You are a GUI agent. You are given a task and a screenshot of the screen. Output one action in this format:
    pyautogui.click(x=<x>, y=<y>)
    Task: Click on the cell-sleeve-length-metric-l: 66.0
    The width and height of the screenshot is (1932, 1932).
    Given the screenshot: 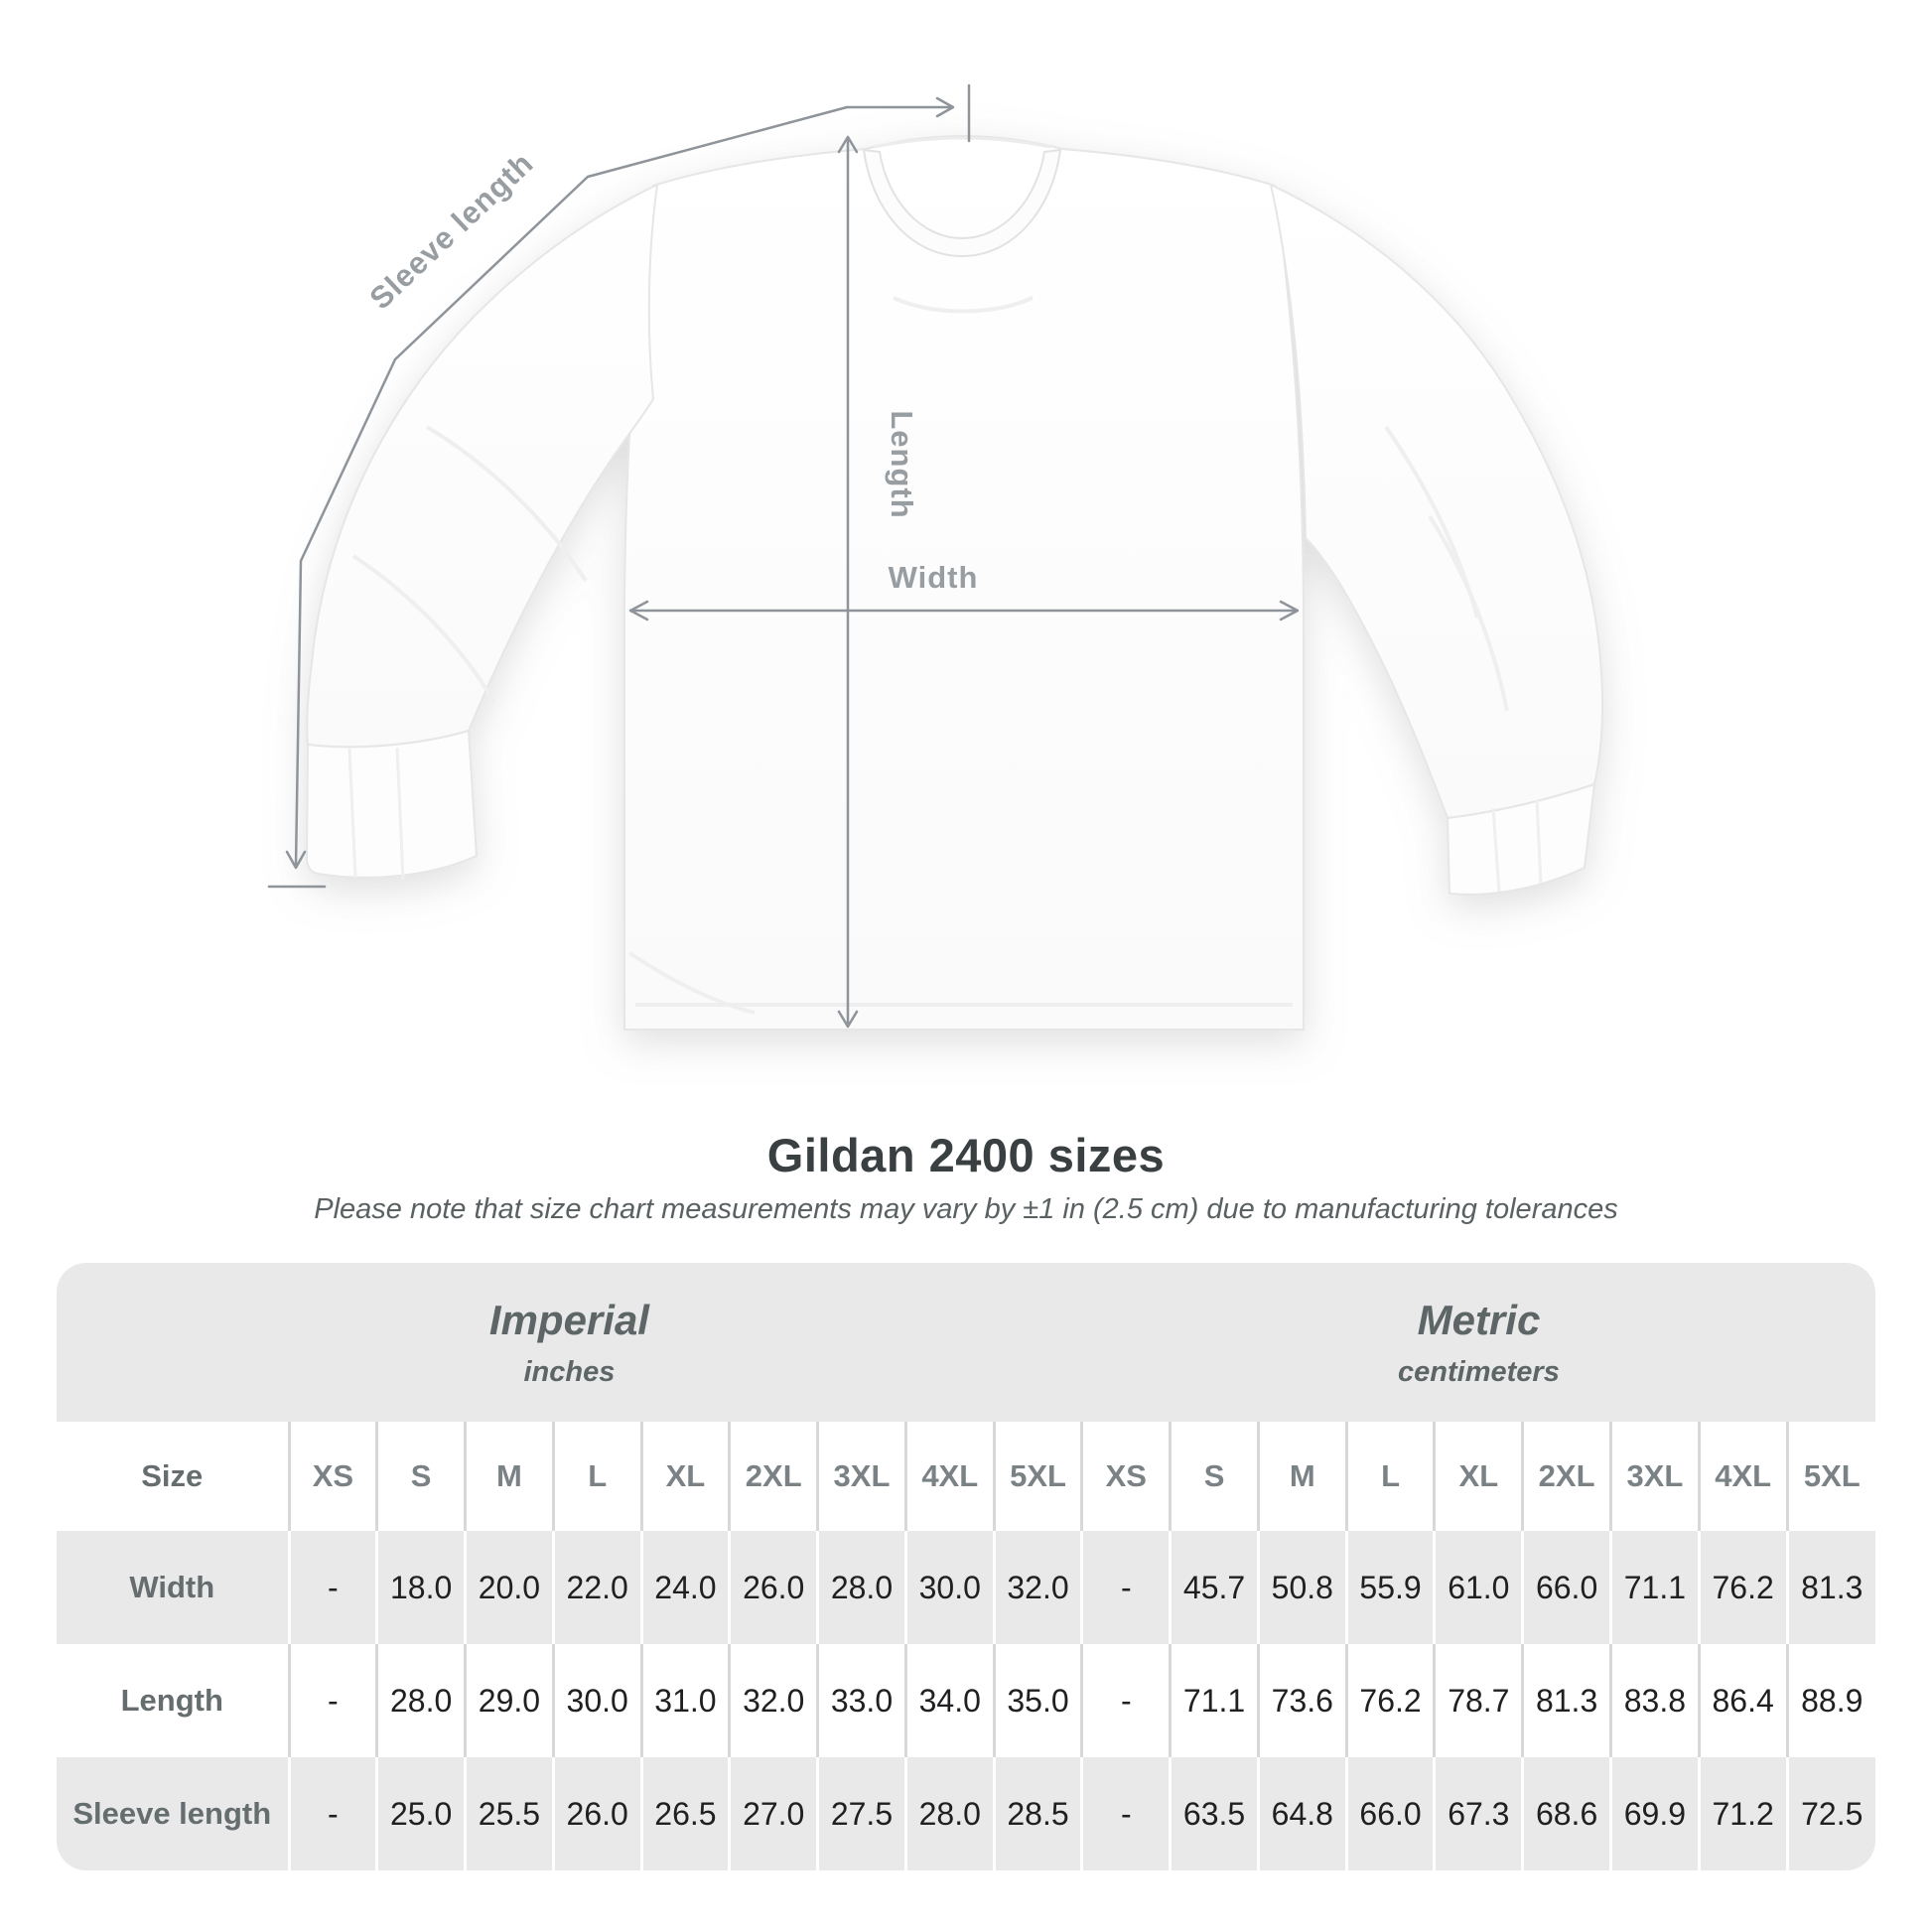 What is the action you would take?
    pyautogui.click(x=1390, y=1814)
    